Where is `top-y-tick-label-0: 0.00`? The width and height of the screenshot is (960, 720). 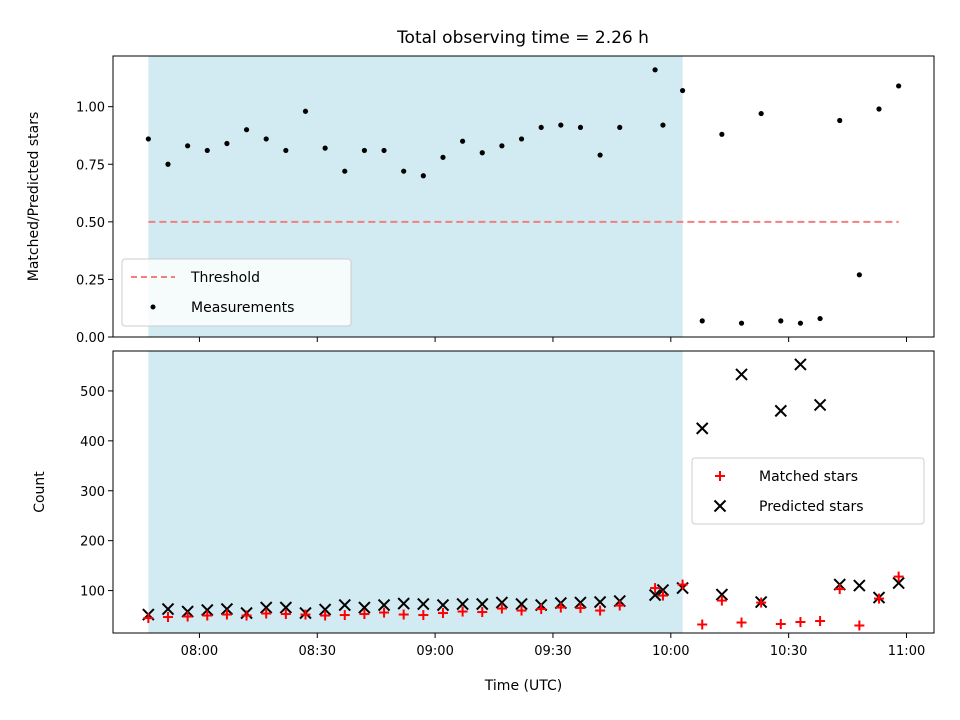 top-y-tick-label-0: 0.00 is located at coordinates (90, 338).